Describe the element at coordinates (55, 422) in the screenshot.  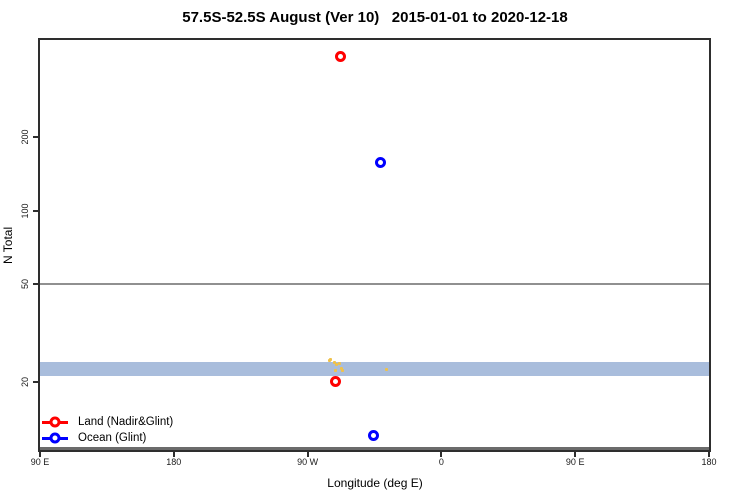
I see `legend-marker-land` at that location.